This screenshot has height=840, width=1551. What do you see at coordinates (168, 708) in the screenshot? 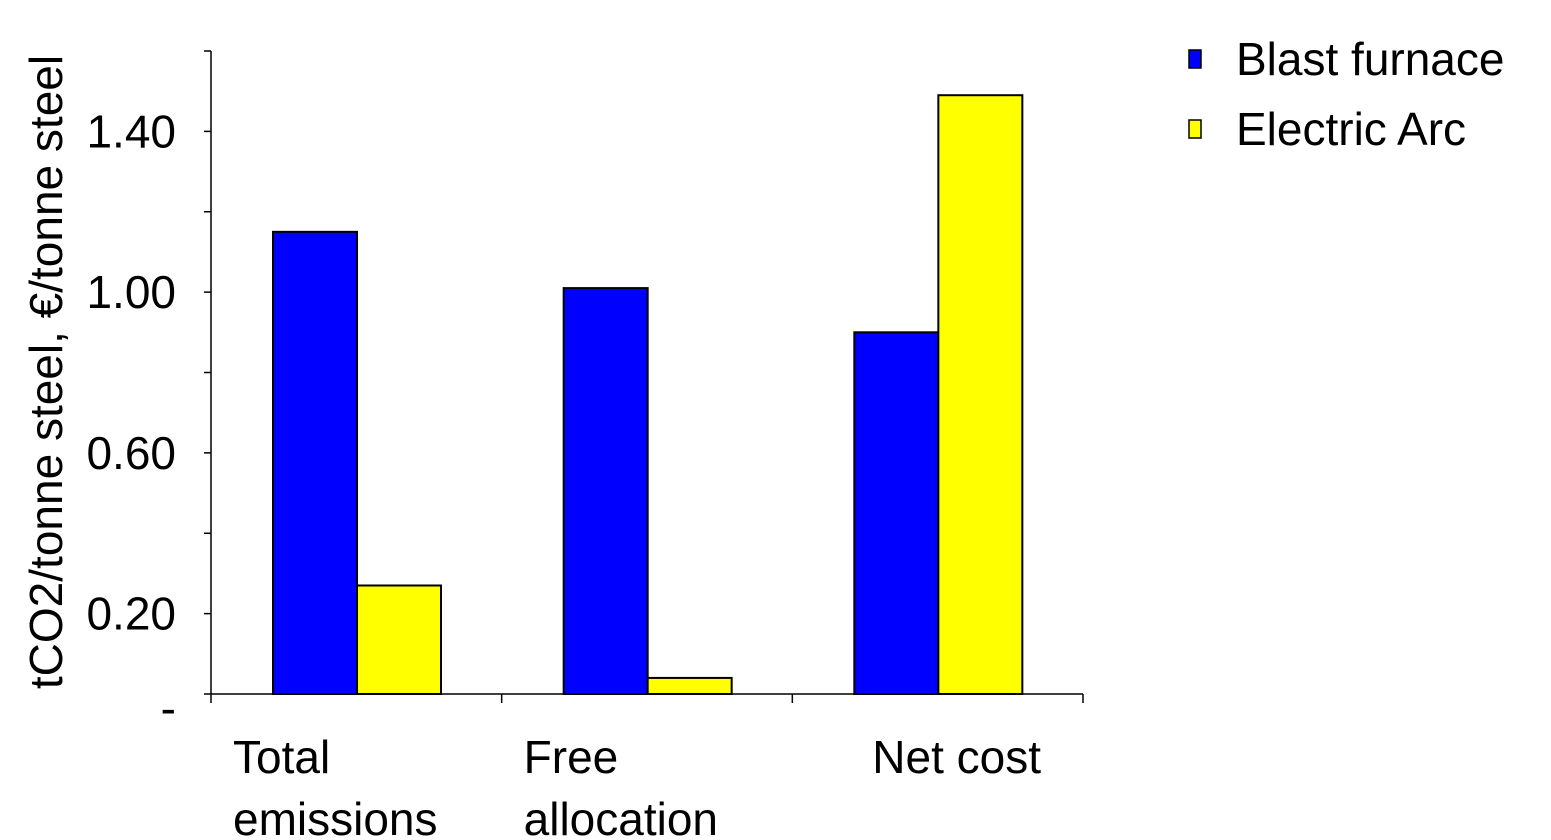
I see `y-tick-label: -` at bounding box center [168, 708].